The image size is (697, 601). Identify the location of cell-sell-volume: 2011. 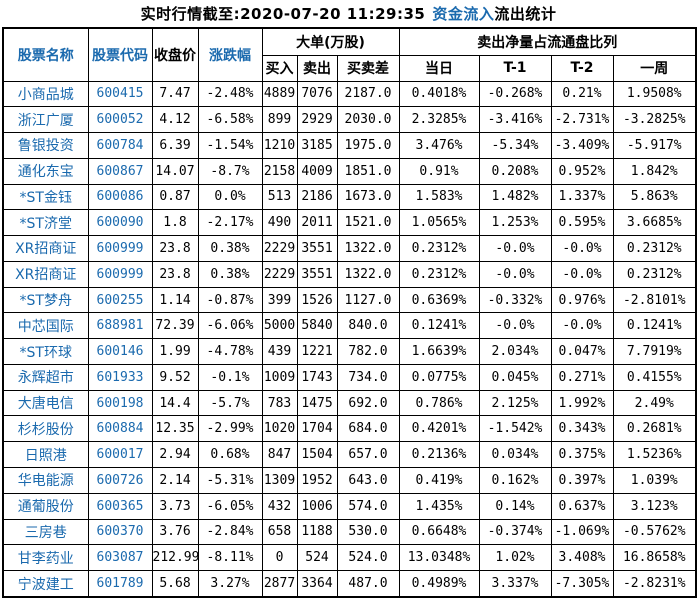
(317, 223).